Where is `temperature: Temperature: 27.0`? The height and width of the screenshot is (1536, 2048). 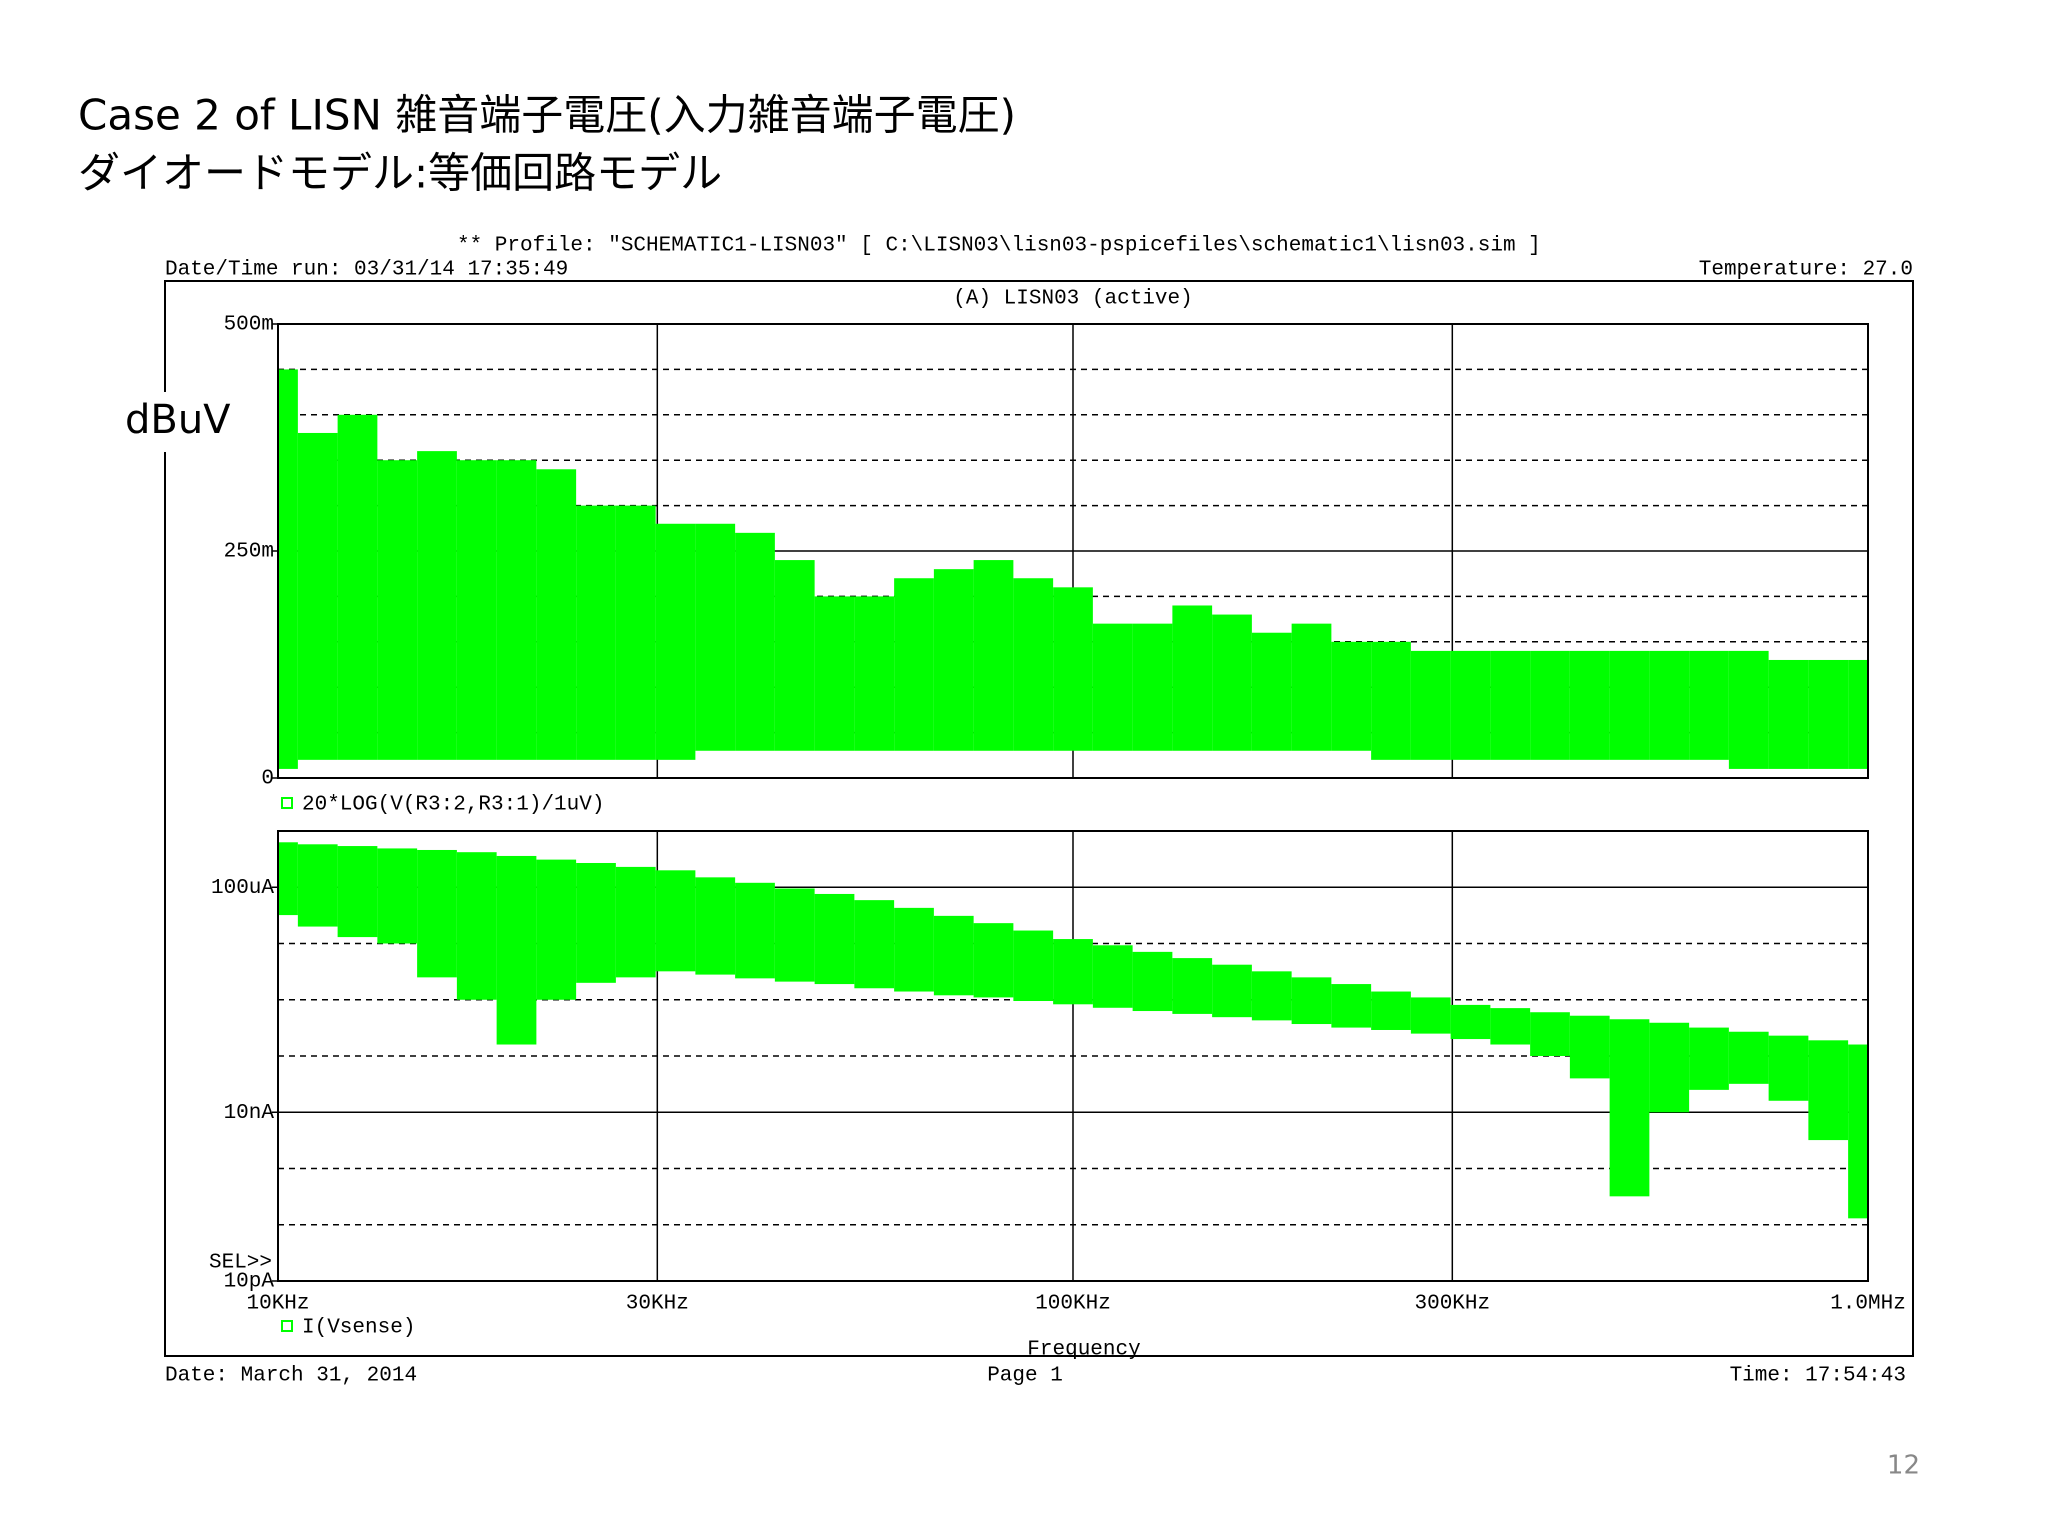 temperature: Temperature: 27.0 is located at coordinates (1806, 270).